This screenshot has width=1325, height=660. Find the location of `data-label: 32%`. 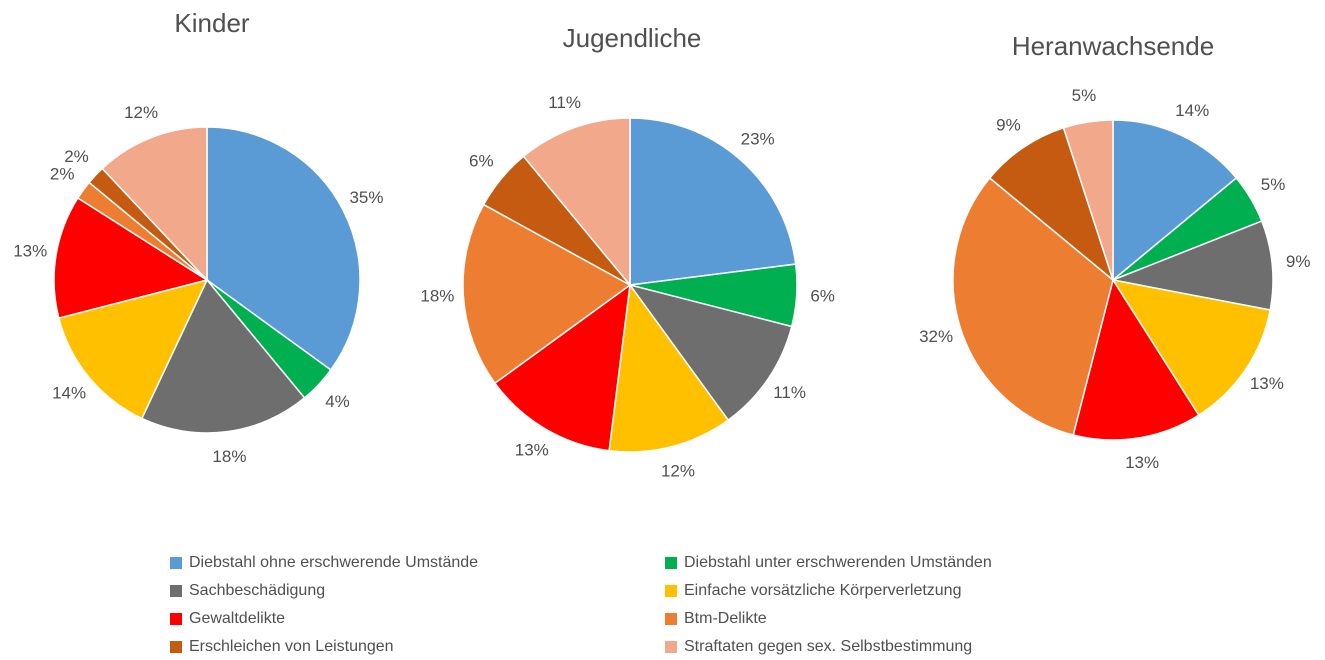

data-label: 32% is located at coordinates (936, 336).